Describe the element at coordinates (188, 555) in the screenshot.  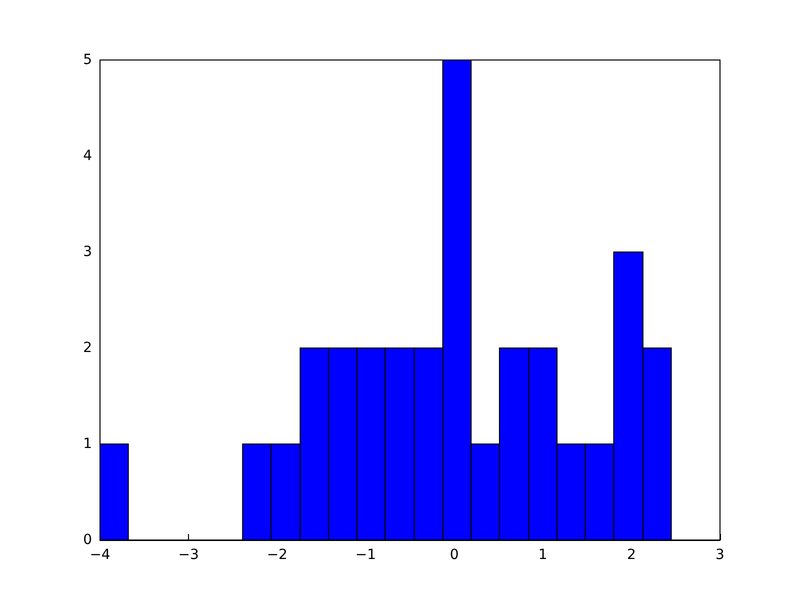
I see `x-tick-label: −3` at that location.